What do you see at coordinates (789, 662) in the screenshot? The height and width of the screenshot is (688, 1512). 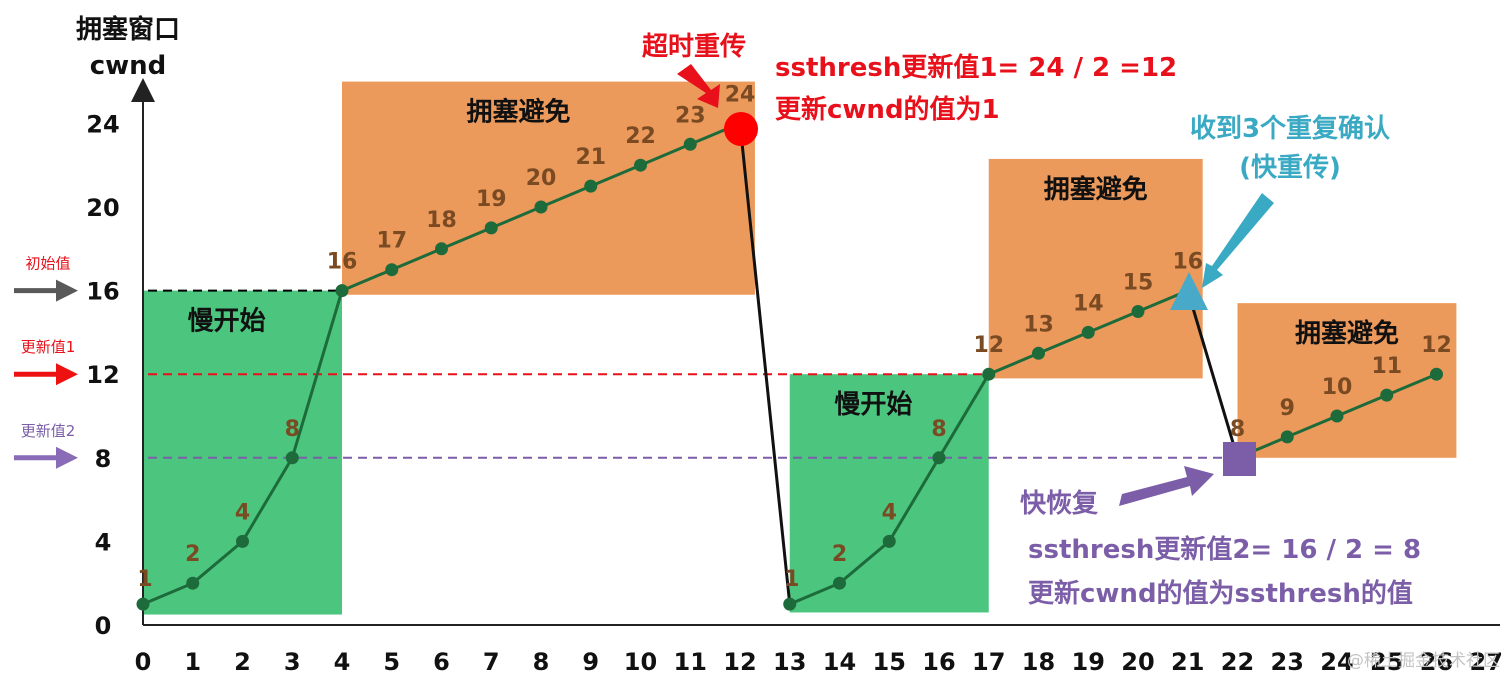 I see `x-tick-13: 13` at bounding box center [789, 662].